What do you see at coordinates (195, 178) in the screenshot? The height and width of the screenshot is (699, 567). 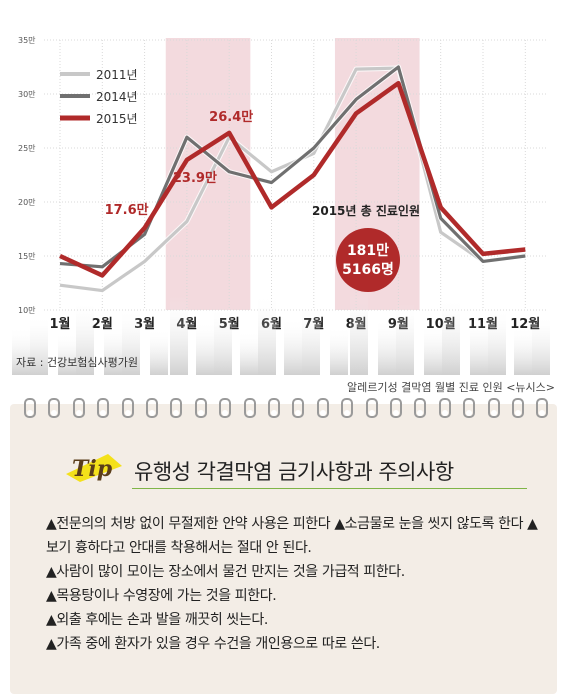 I see `data-label: 23.9만` at bounding box center [195, 178].